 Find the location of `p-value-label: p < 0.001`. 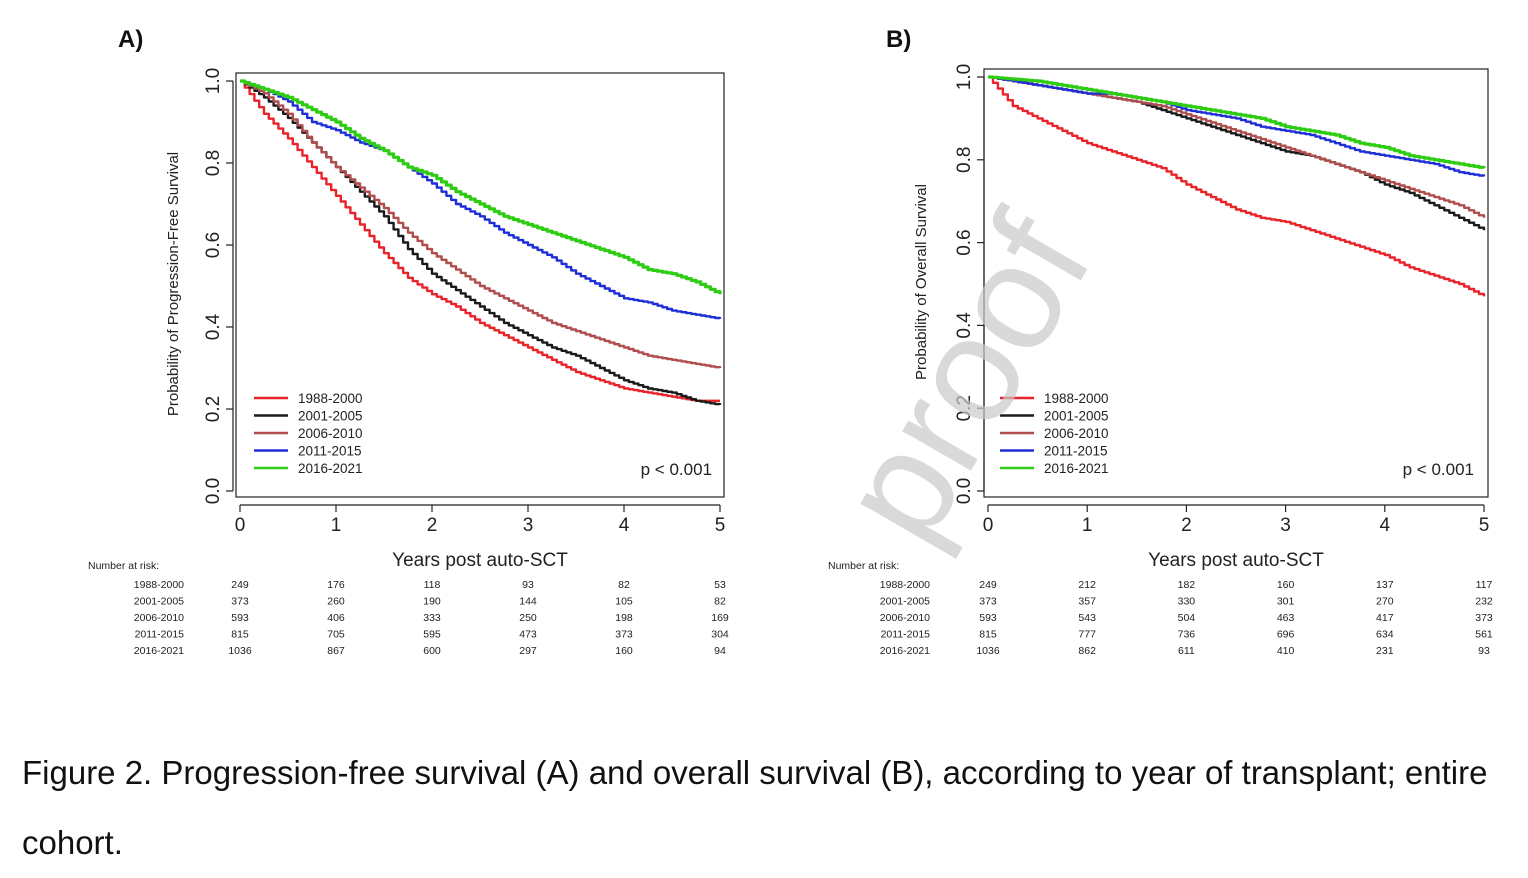

p-value-label: p < 0.001 is located at coordinates (1438, 469).